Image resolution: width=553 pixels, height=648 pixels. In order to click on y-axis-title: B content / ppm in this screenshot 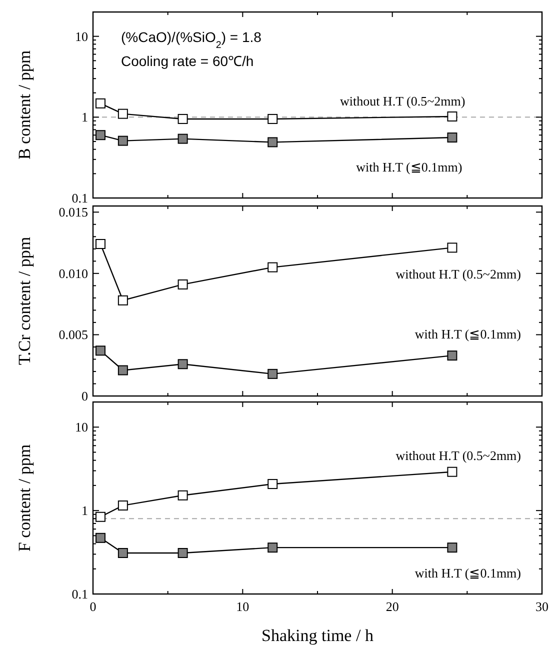, I will do `click(24, 105)`.